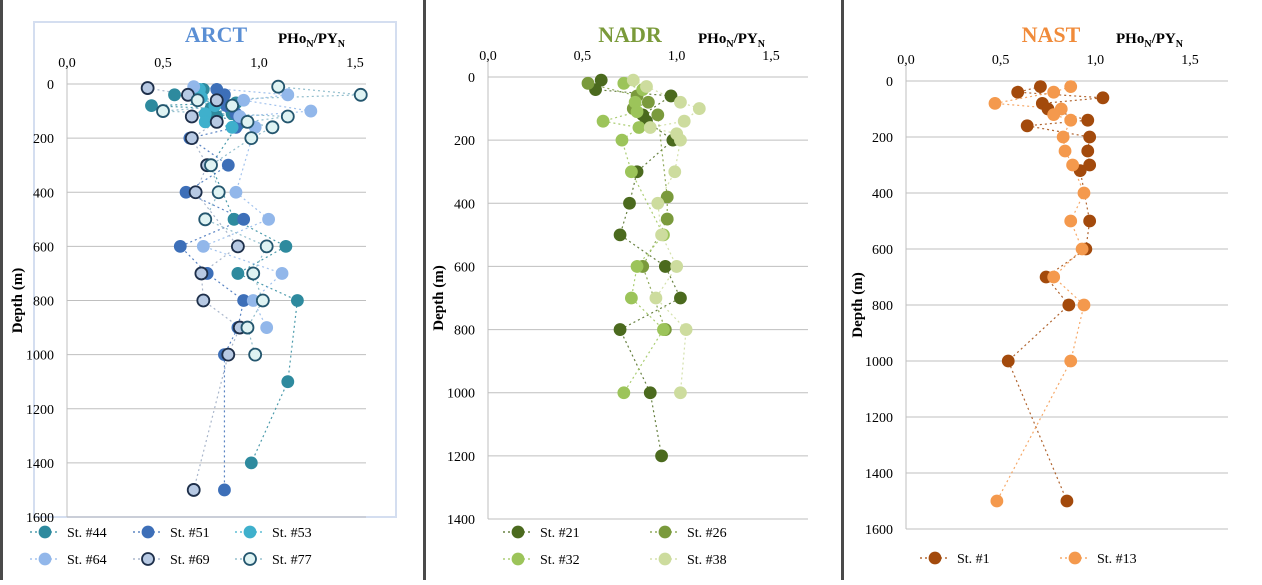  I want to click on legend-label: St. #26, so click(707, 533).